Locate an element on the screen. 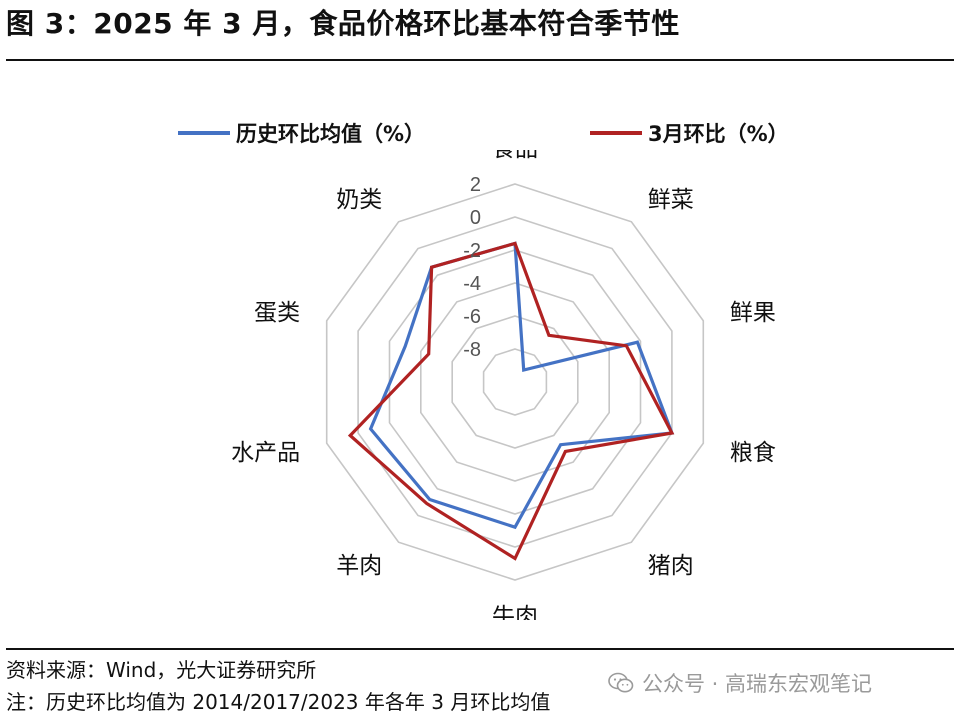 This screenshot has width=960, height=719. tick-label: -6 is located at coordinates (472, 317).